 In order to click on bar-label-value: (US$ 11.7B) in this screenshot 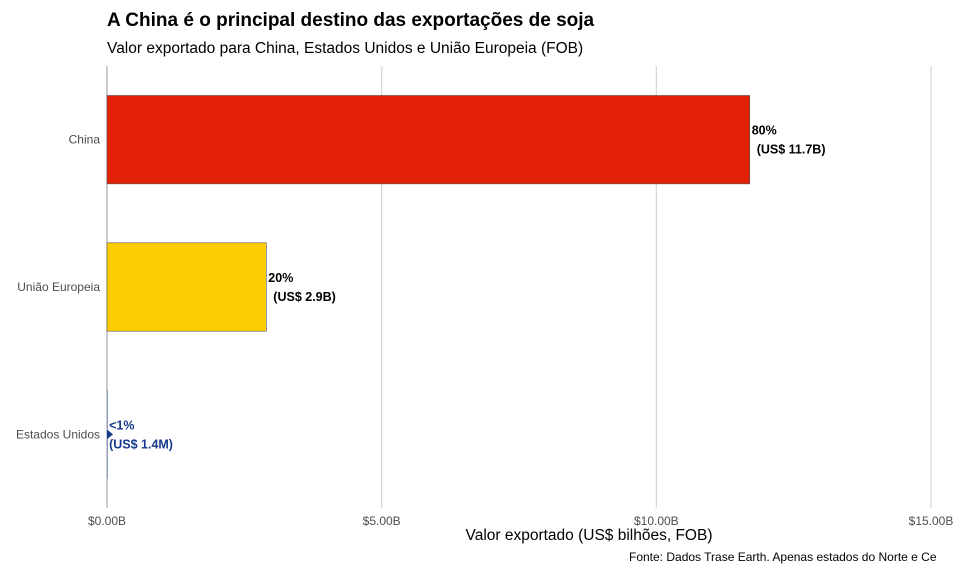, I will do `click(791, 150)`.